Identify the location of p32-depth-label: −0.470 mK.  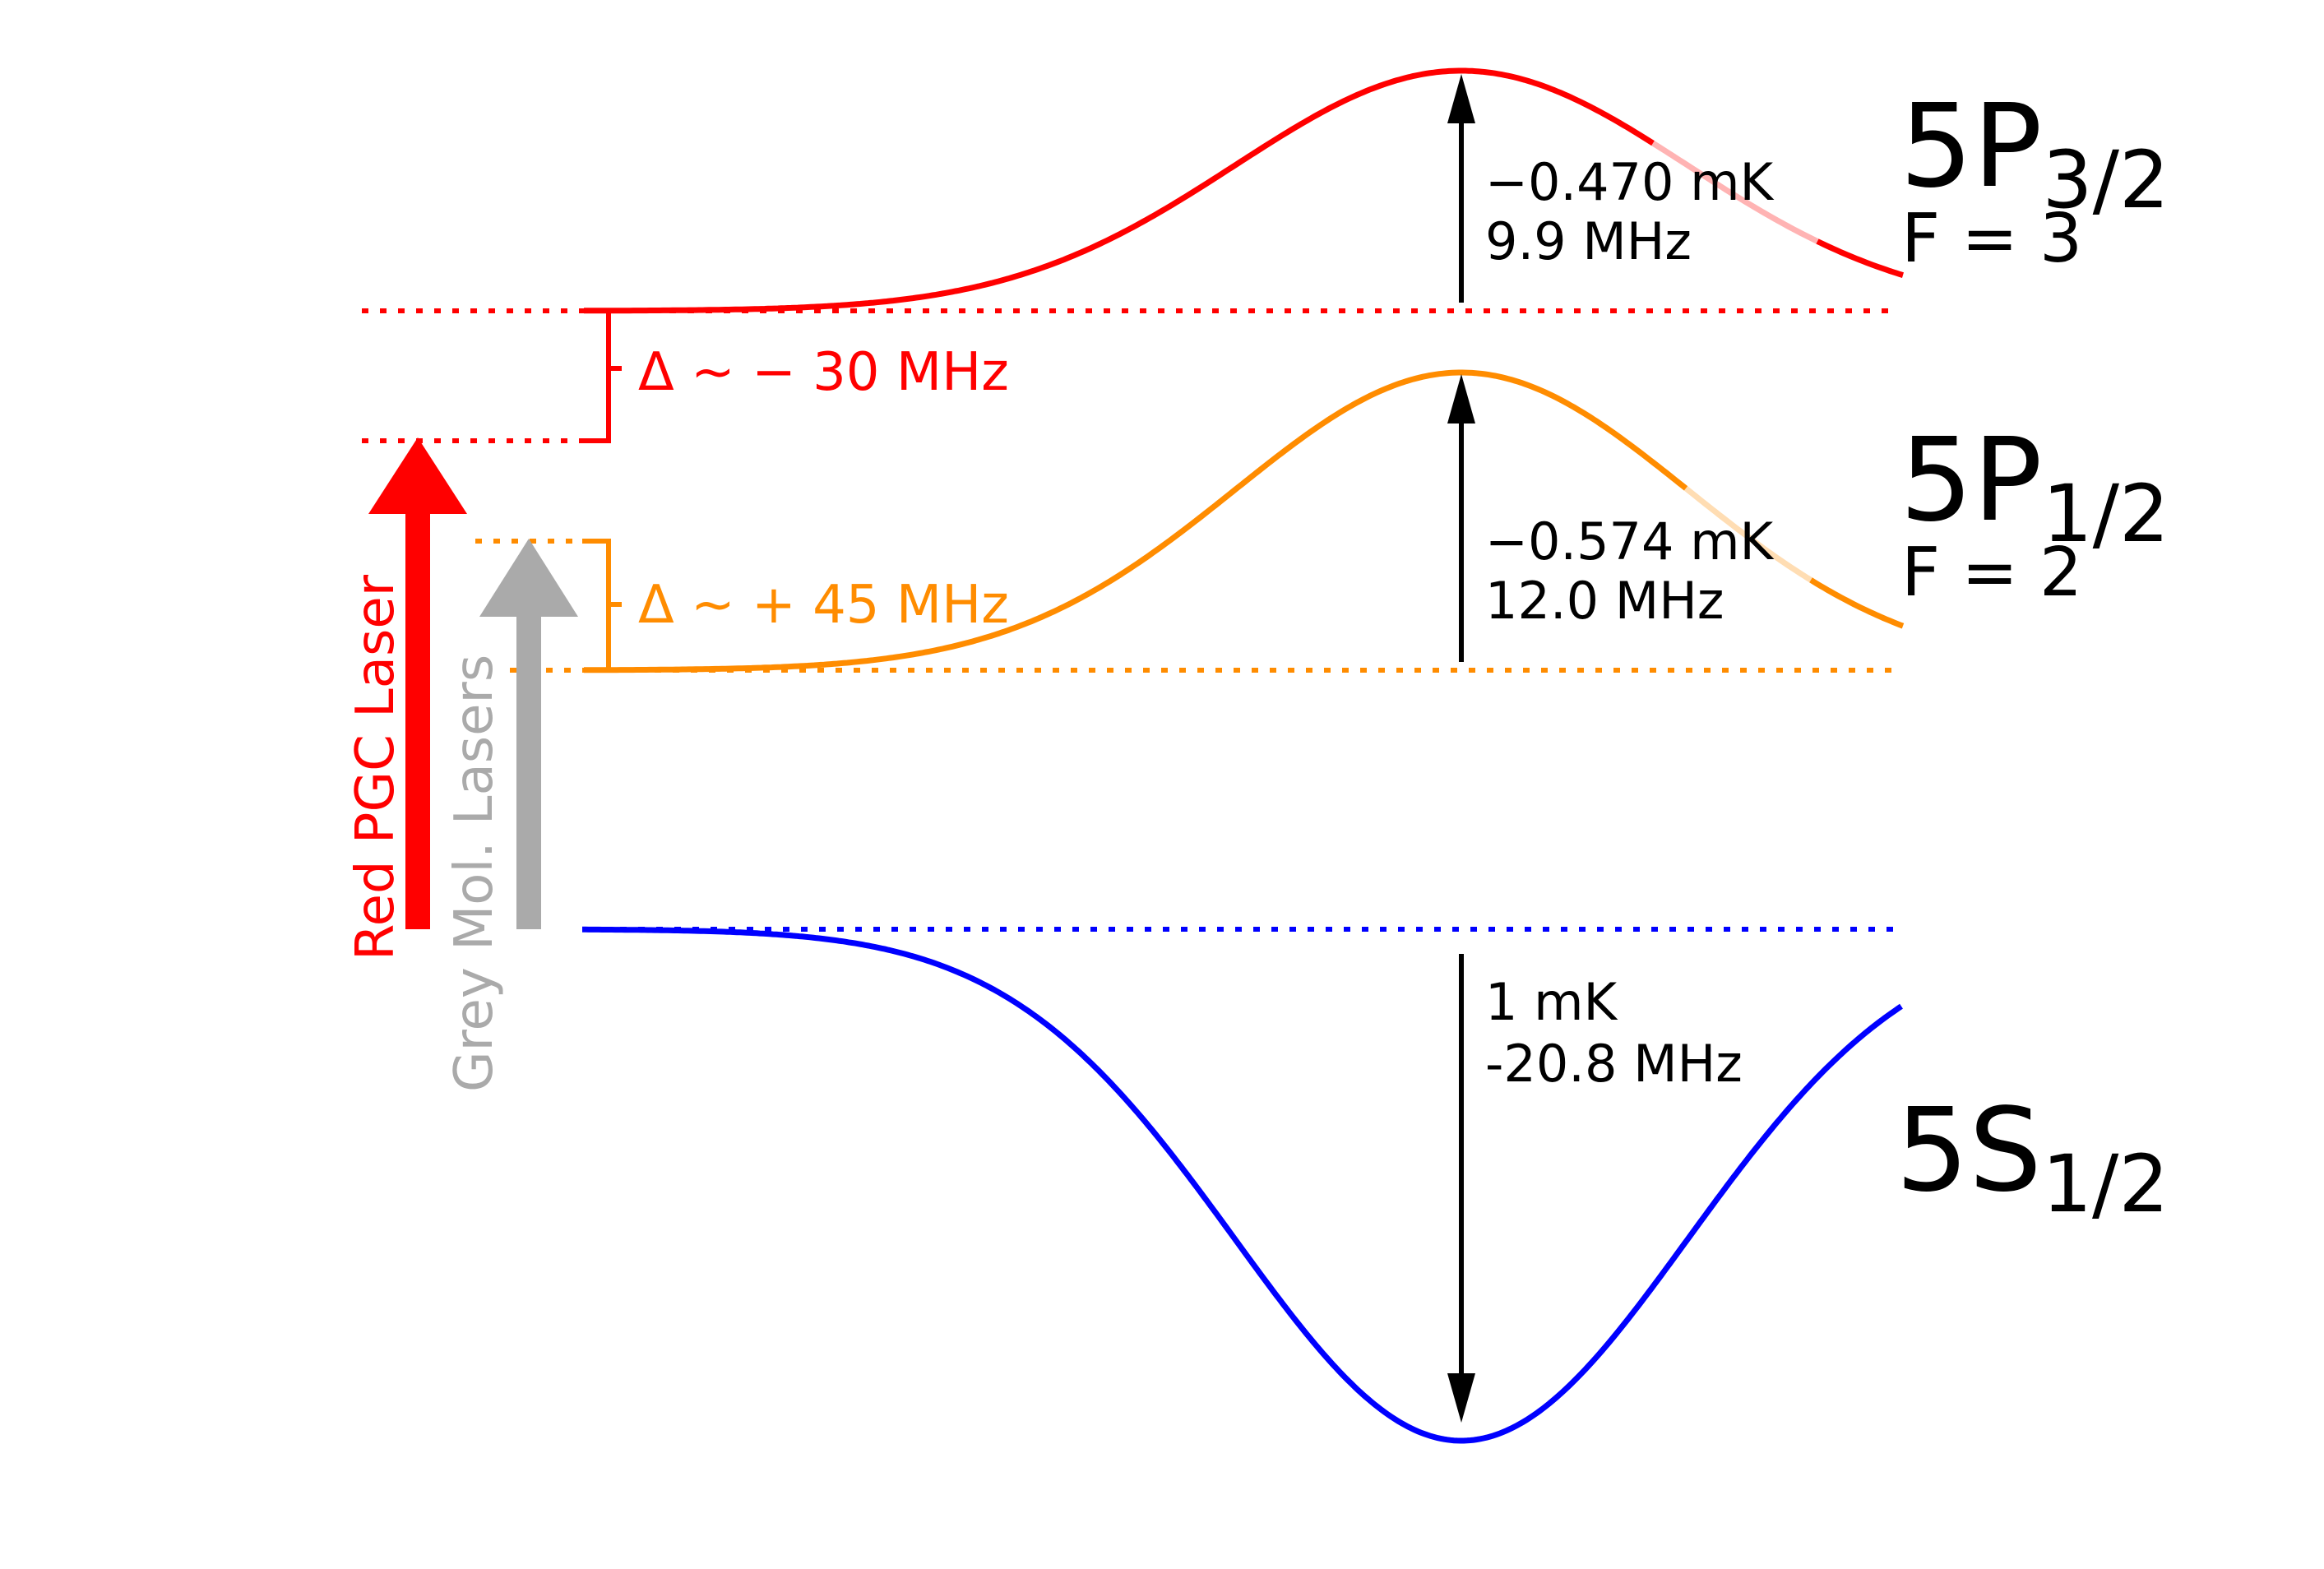
(1630, 182).